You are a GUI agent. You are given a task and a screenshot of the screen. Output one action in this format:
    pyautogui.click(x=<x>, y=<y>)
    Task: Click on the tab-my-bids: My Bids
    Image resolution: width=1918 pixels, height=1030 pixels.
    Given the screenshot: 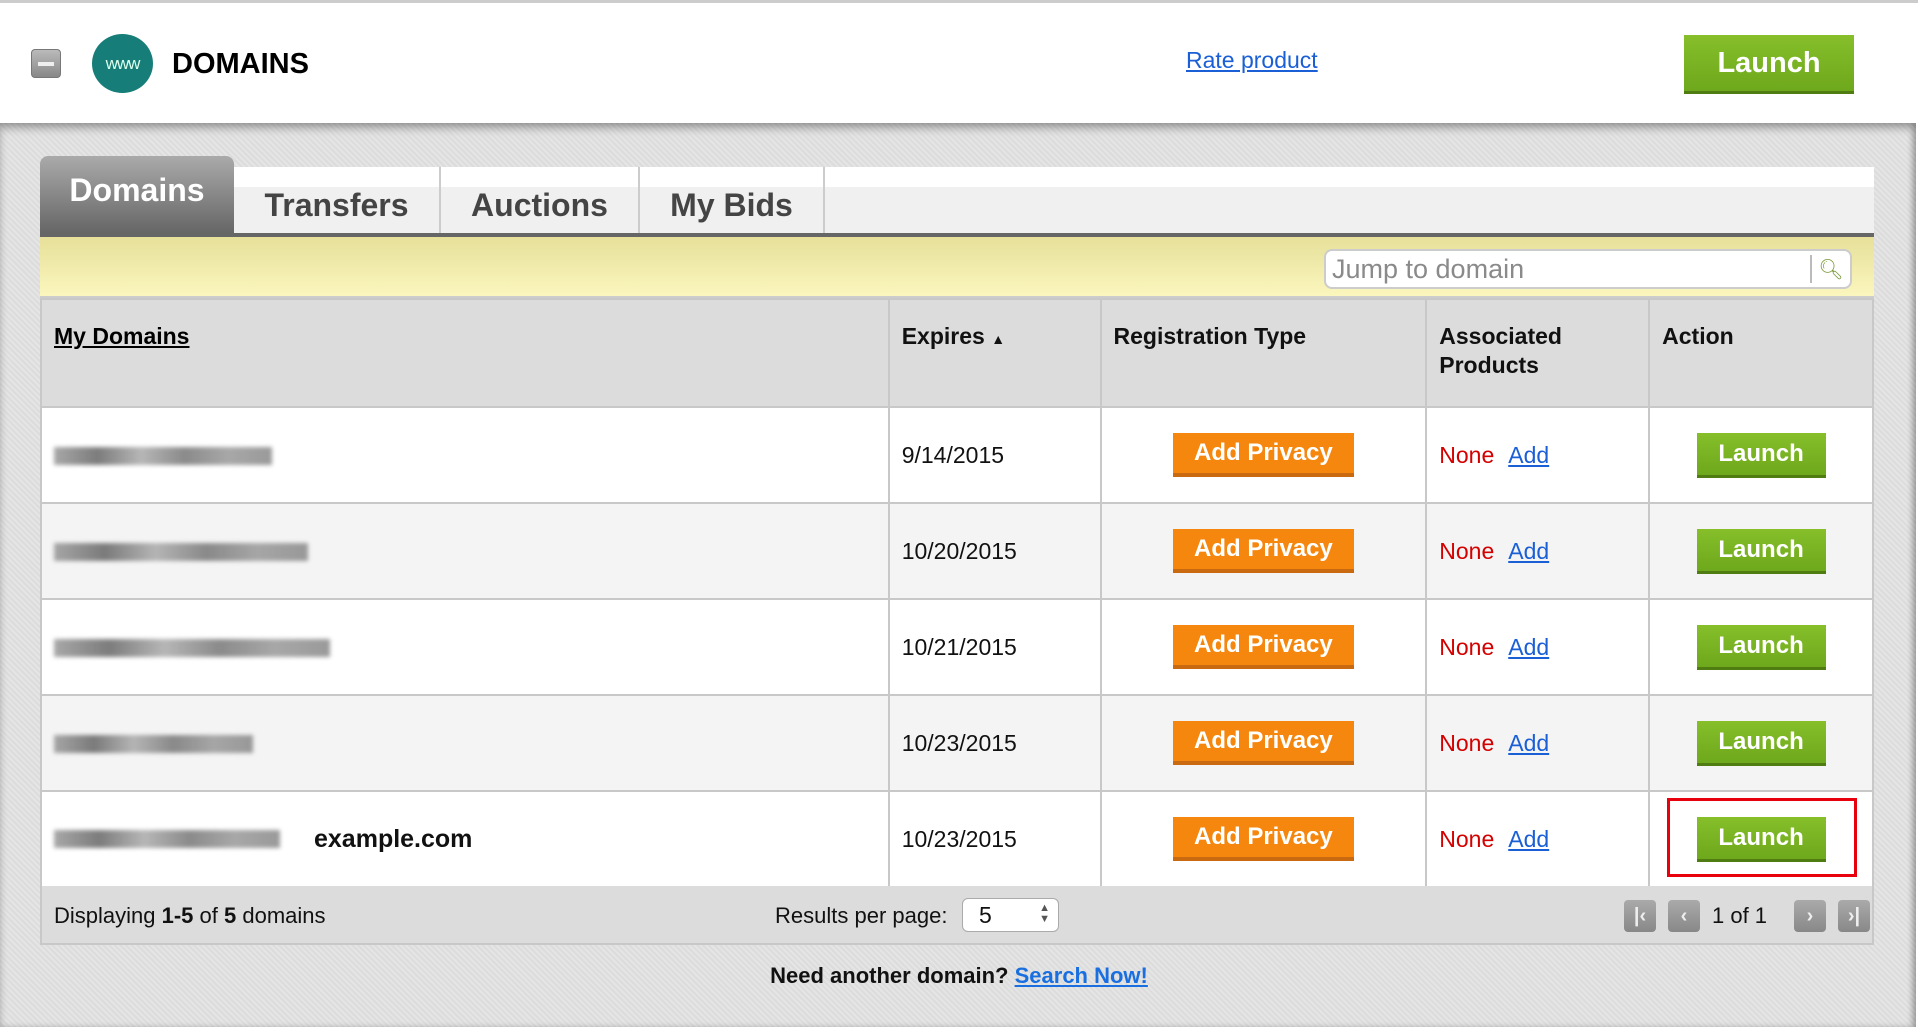 What is the action you would take?
    pyautogui.click(x=732, y=200)
    